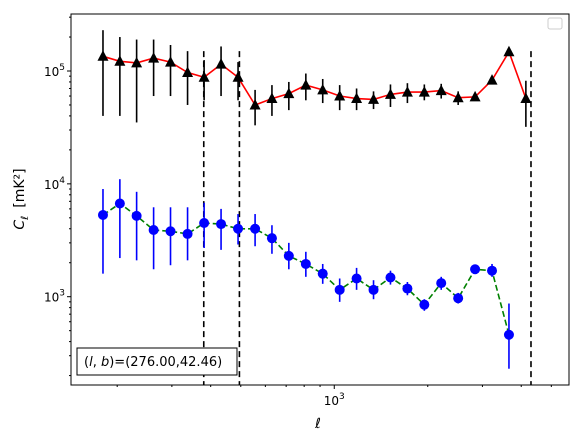 The height and width of the screenshot is (441, 580). What do you see at coordinates (317, 424) in the screenshot?
I see `x-axis-label: ℓ` at bounding box center [317, 424].